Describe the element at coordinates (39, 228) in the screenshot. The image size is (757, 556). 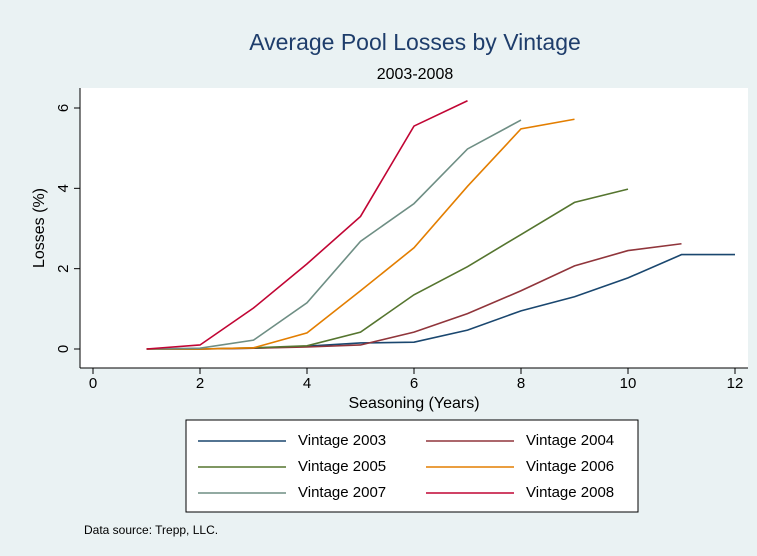
I see `y-axis-label: Losses (%)` at that location.